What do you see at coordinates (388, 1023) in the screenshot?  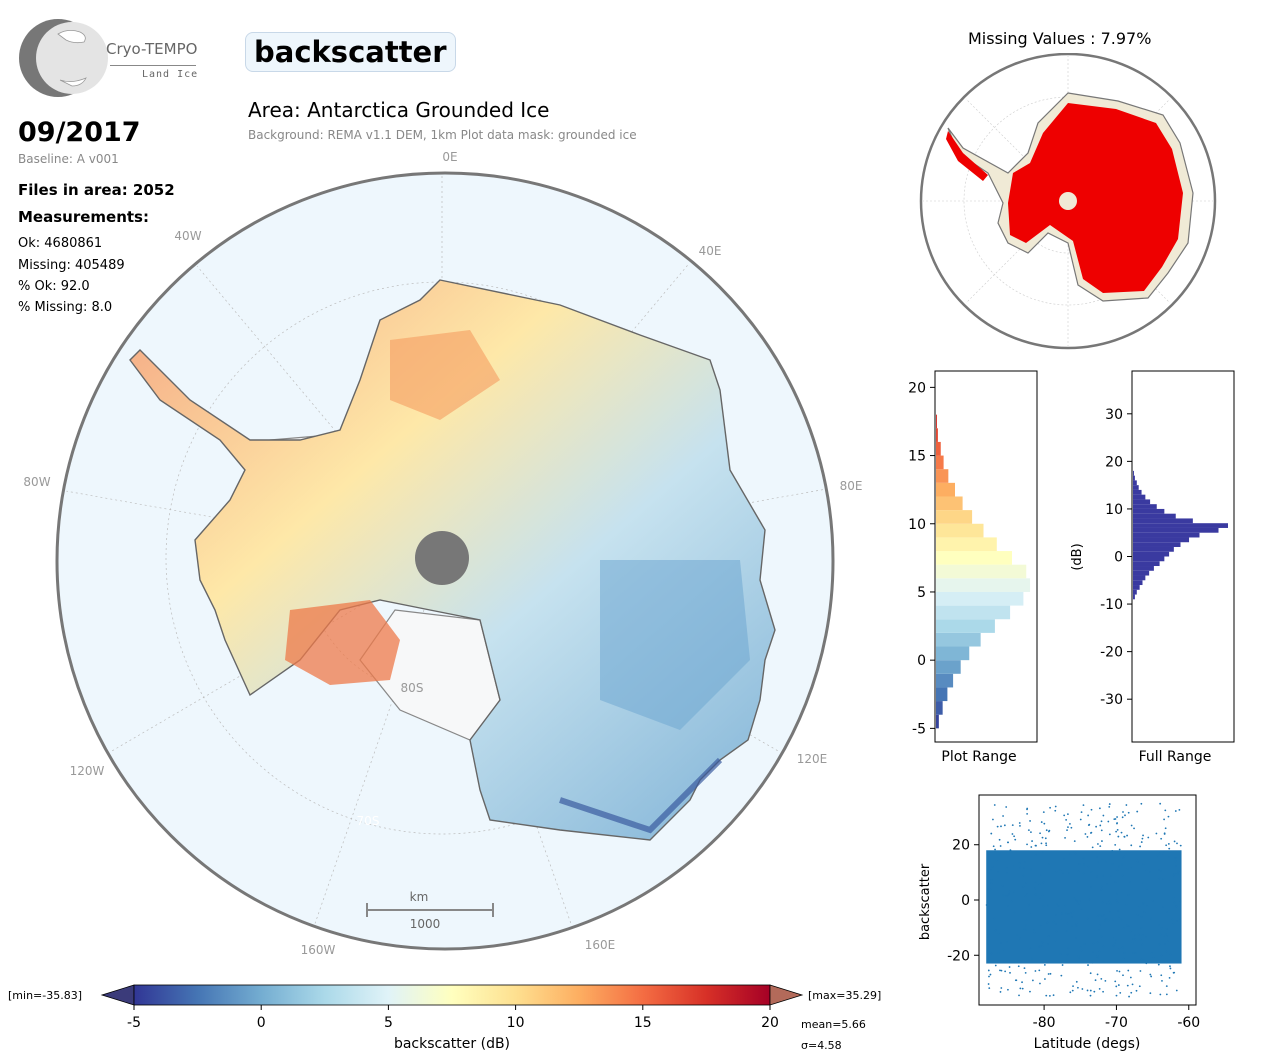 I see `colorbar-tick-label: 5` at bounding box center [388, 1023].